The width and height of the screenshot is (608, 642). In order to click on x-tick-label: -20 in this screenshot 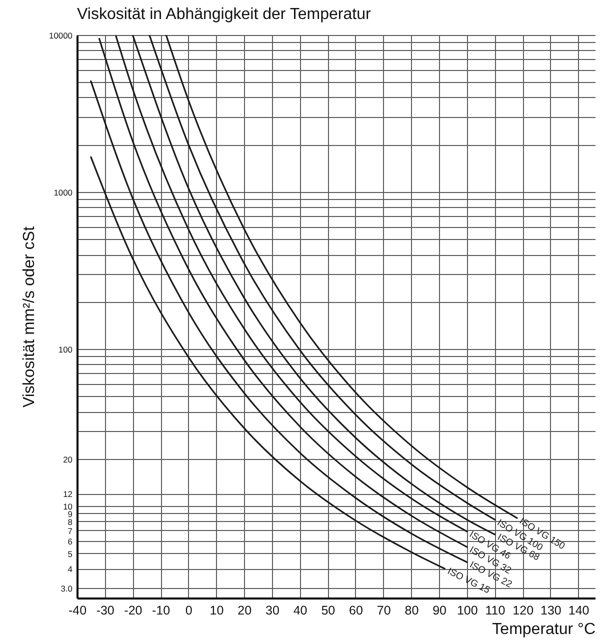, I will do `click(133, 611)`.